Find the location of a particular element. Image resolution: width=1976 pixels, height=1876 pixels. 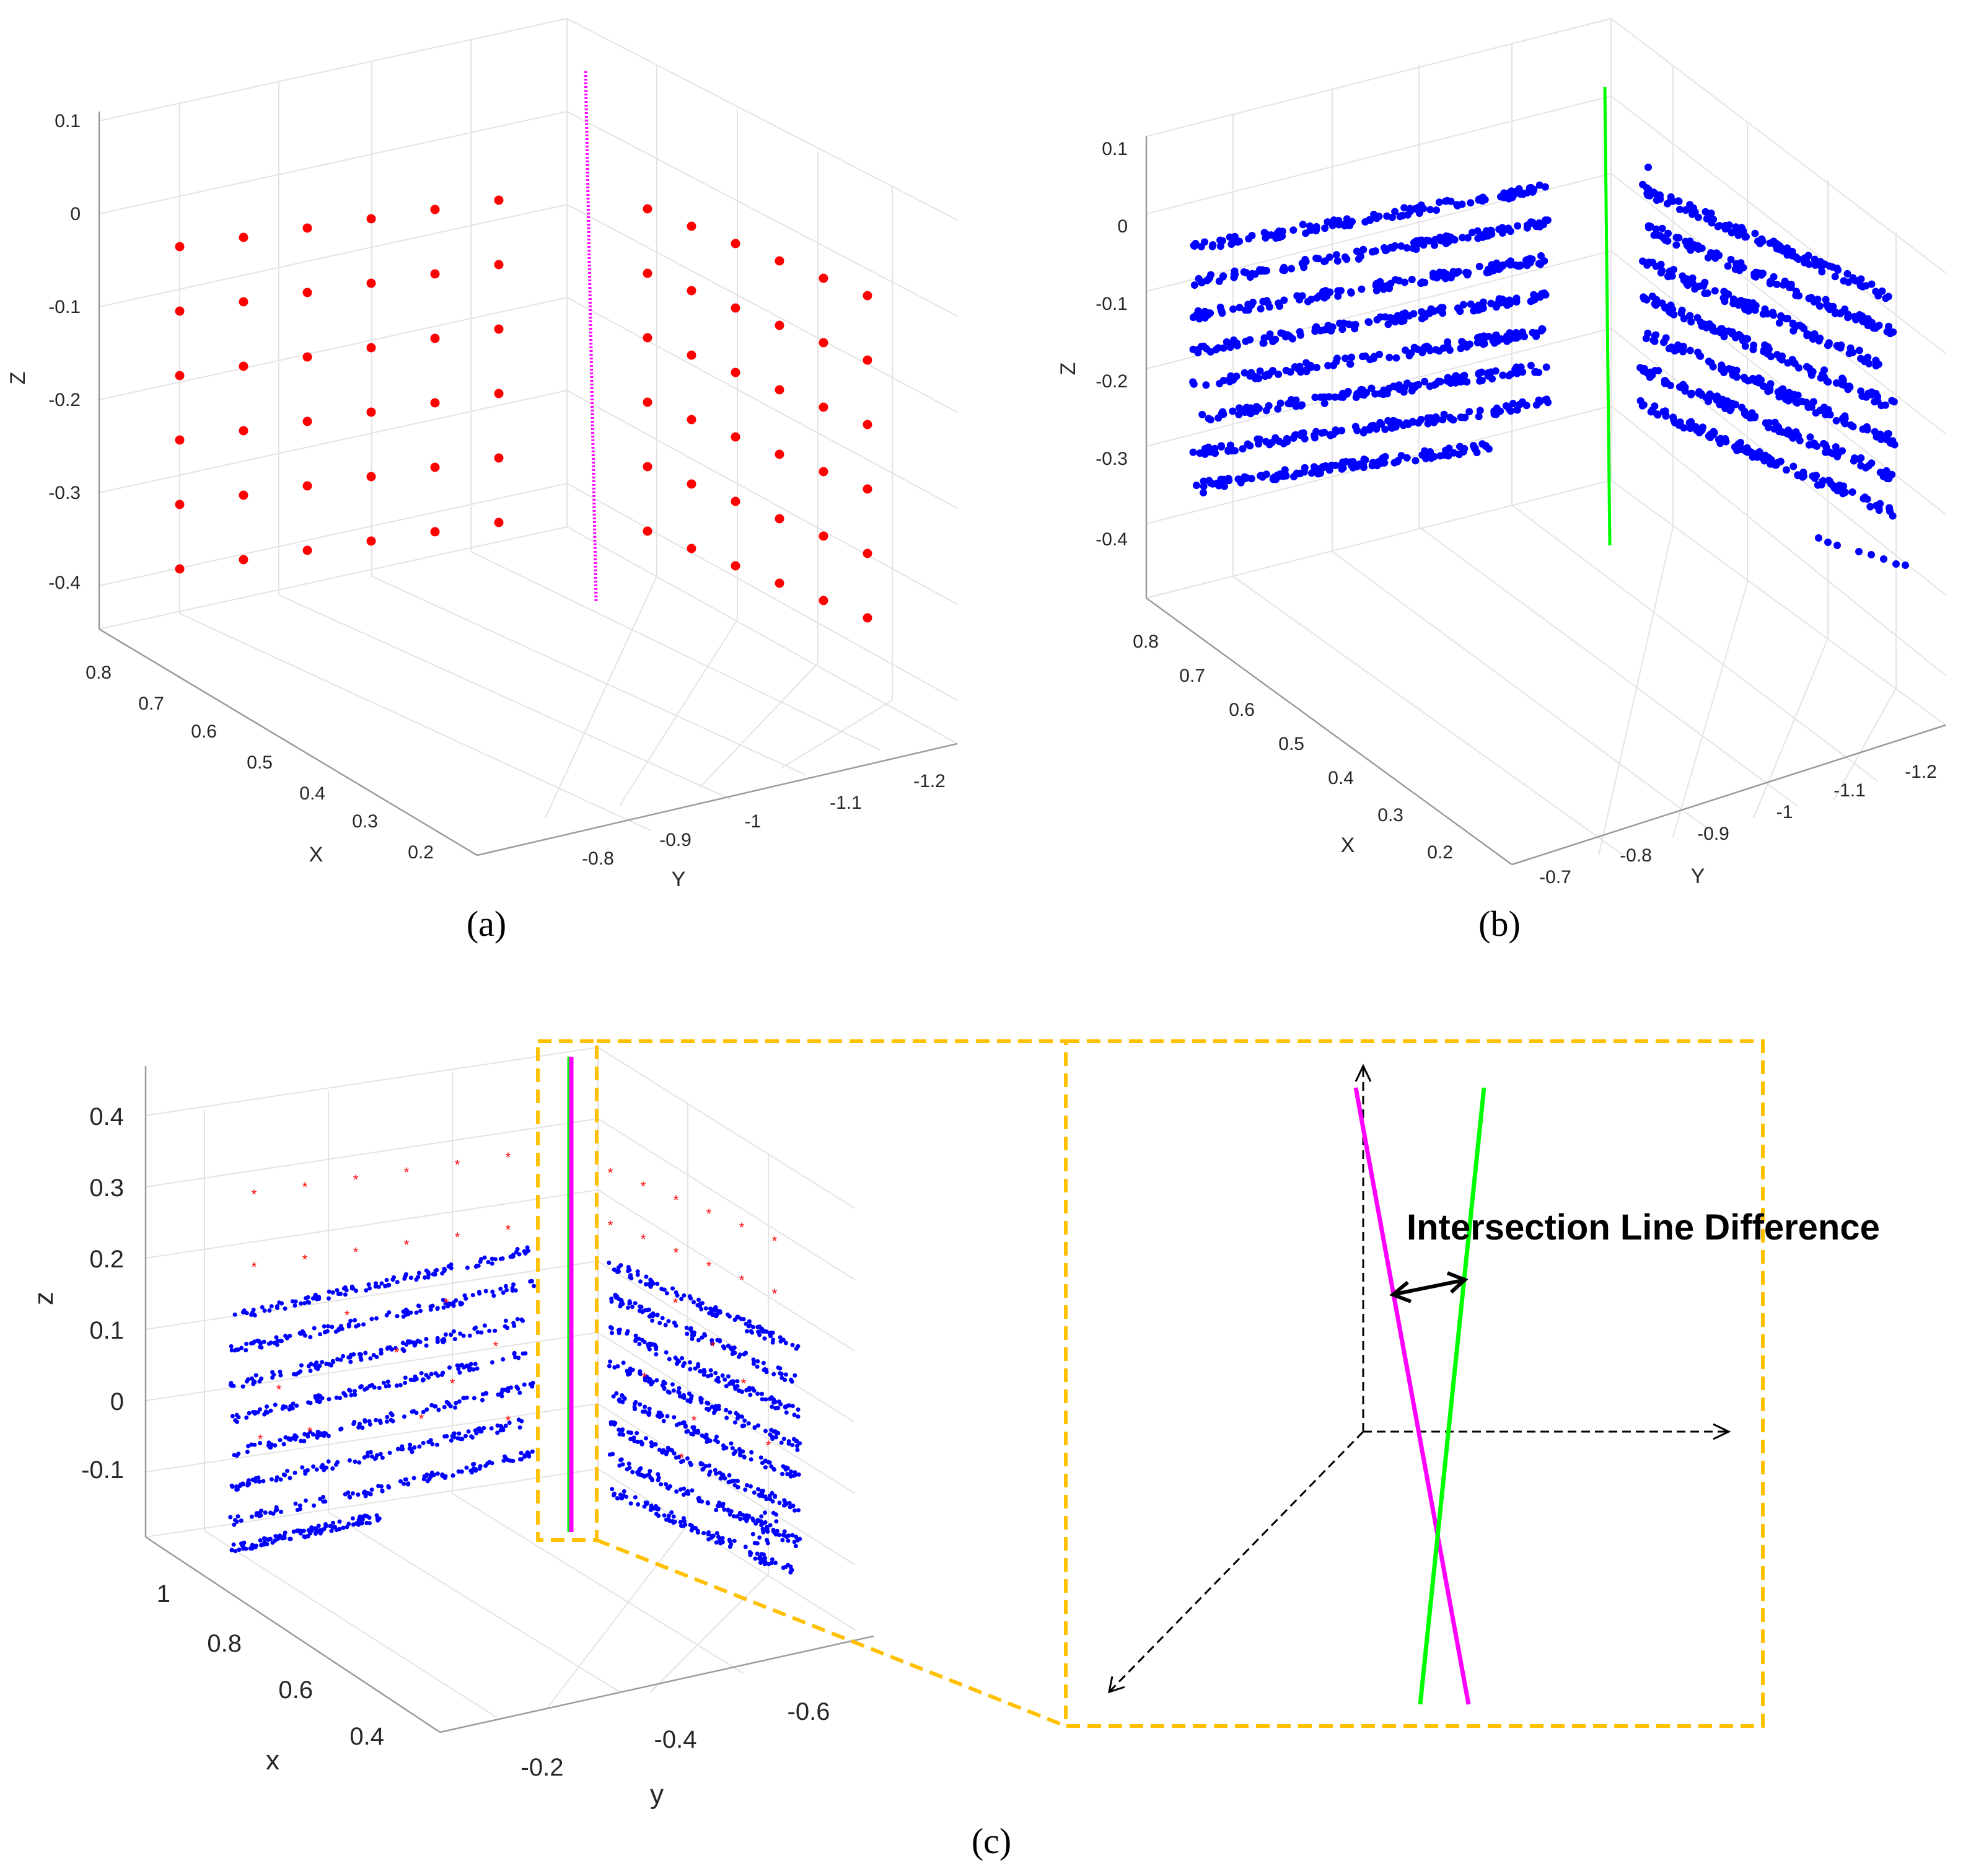

z-axis-label: Z is located at coordinates (1068, 370).